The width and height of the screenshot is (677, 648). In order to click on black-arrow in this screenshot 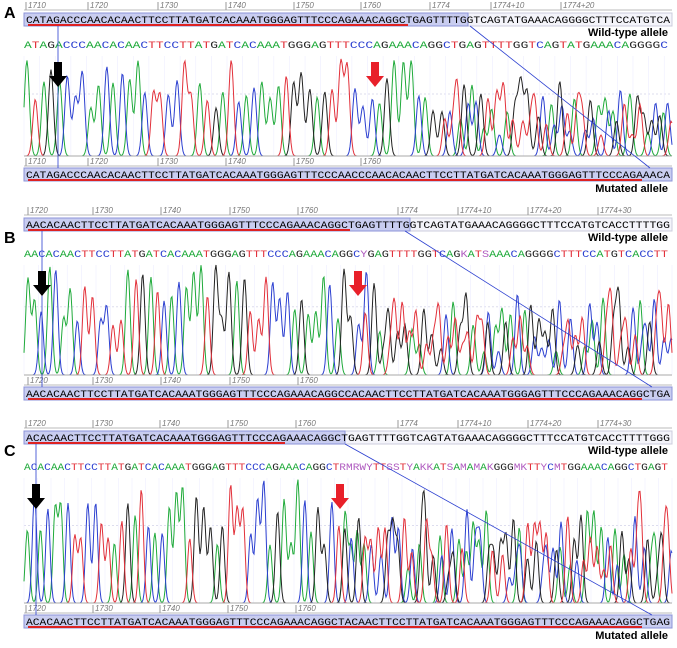, I will do `click(36, 496)`.